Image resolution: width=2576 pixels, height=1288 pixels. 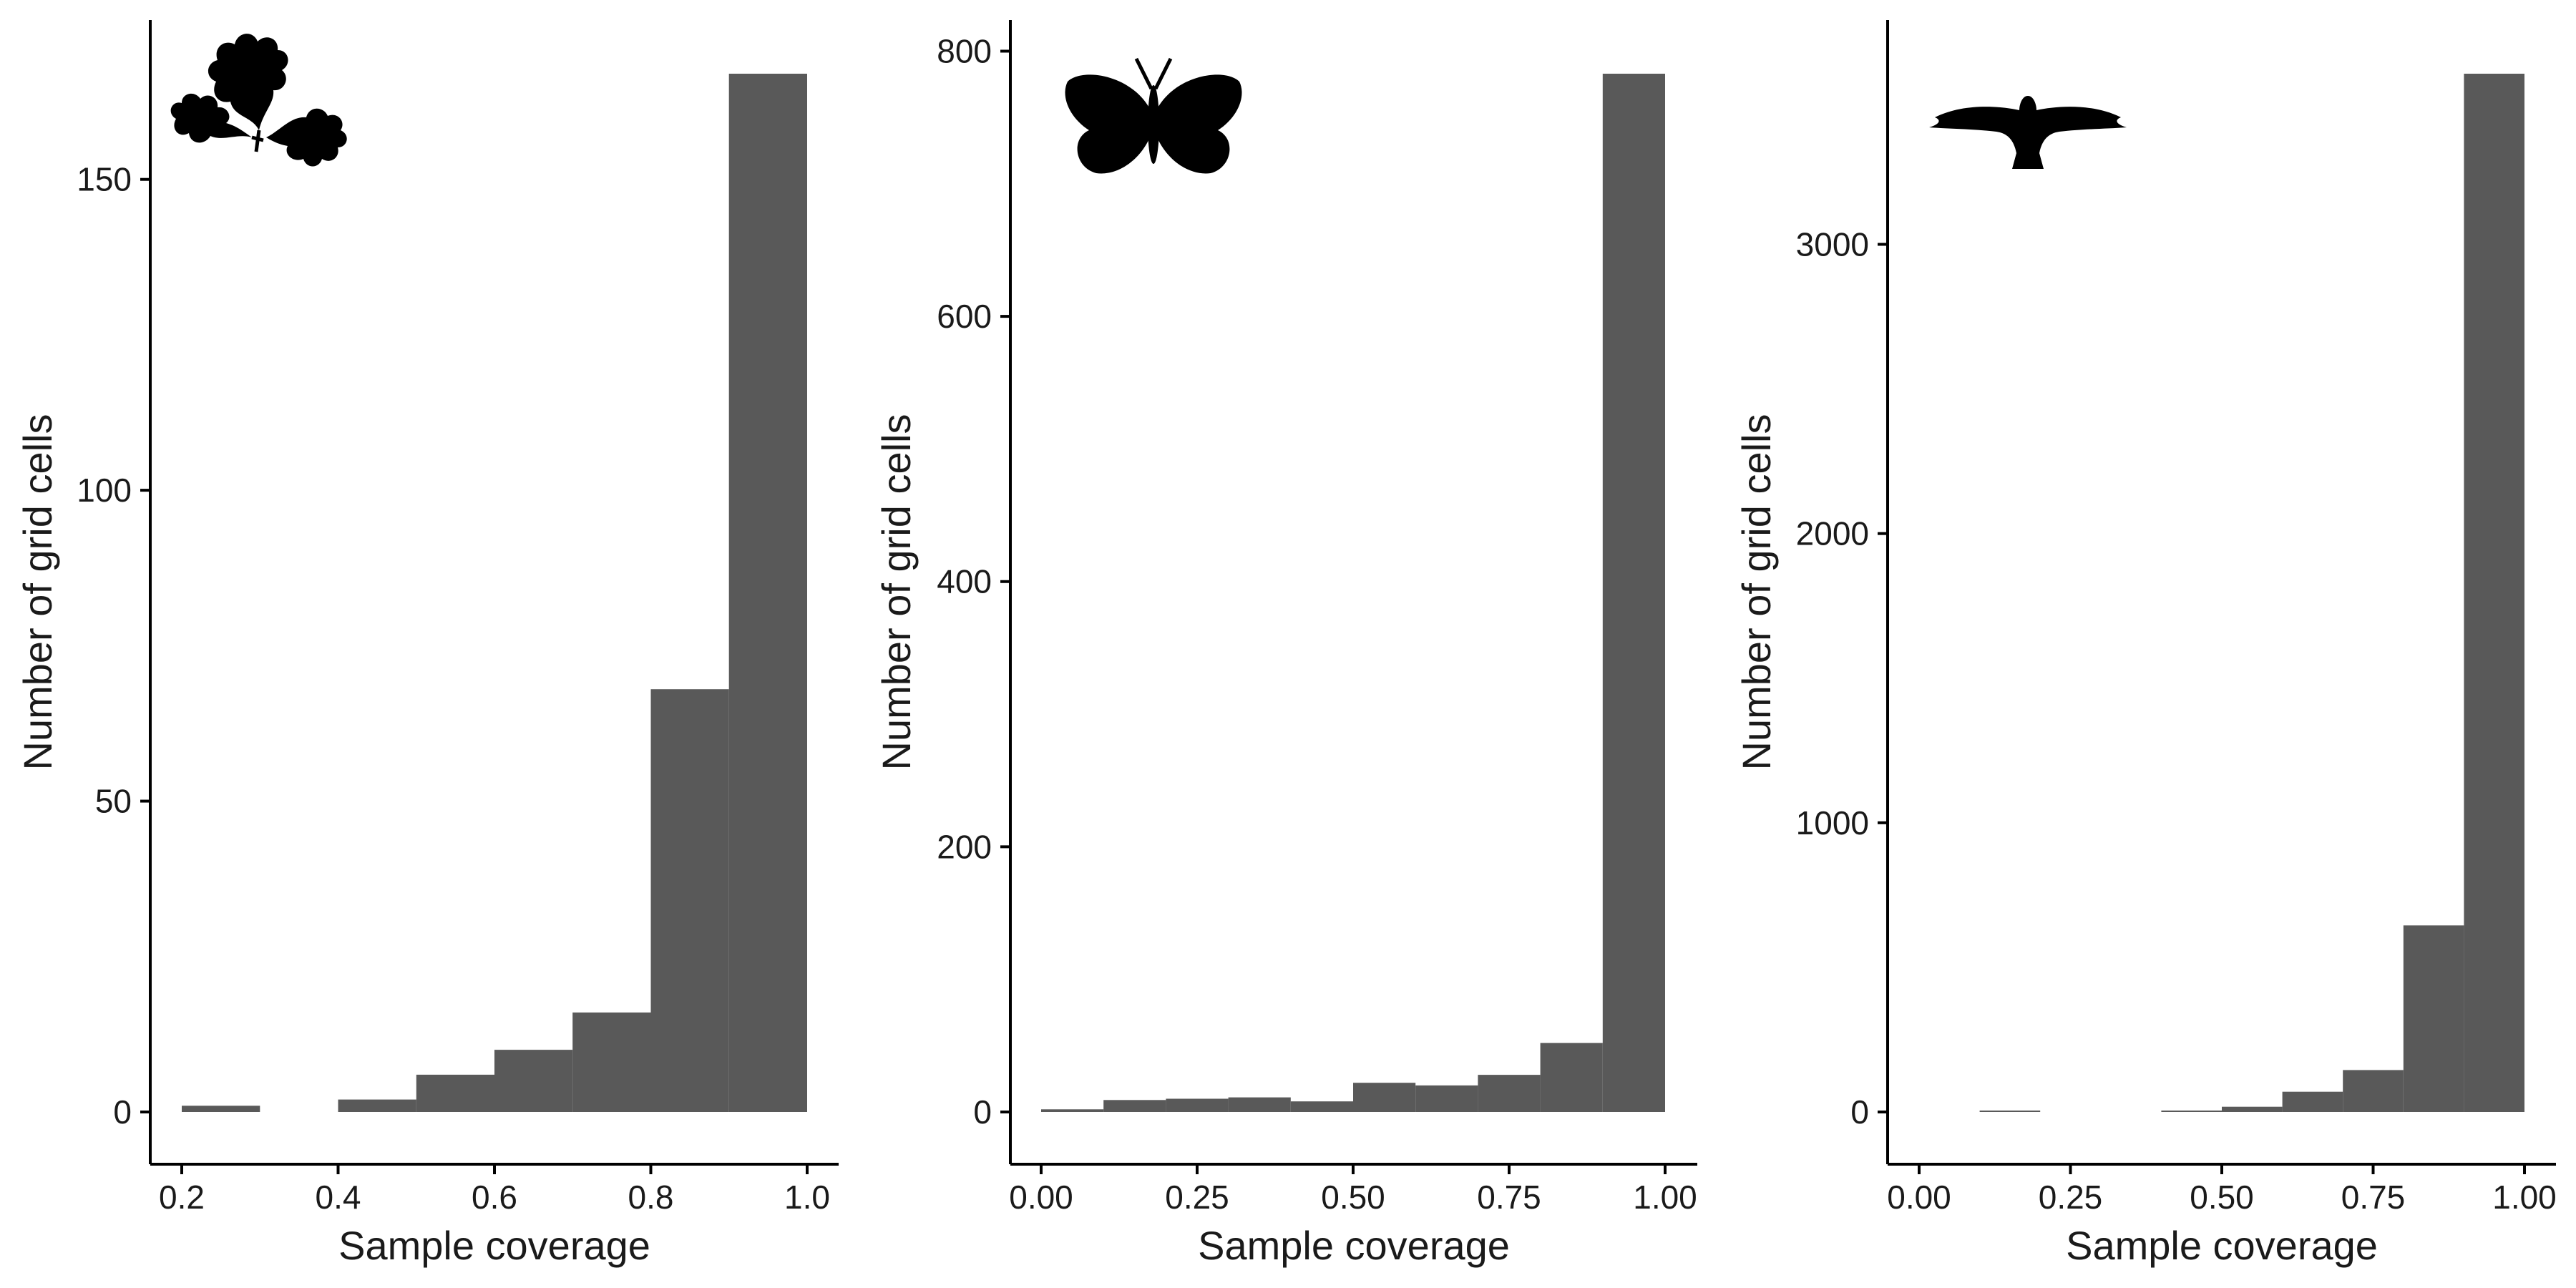 What do you see at coordinates (258, 100) in the screenshot?
I see `oak-leaf-icon` at bounding box center [258, 100].